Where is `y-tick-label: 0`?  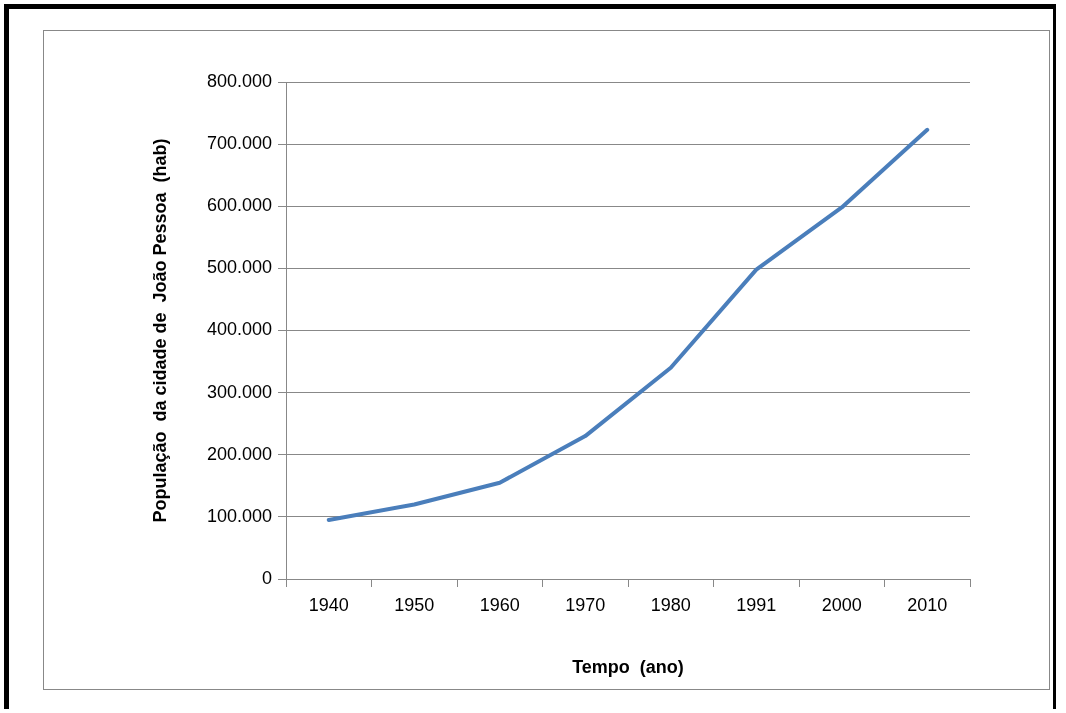 y-tick-label: 0 is located at coordinates (266, 577).